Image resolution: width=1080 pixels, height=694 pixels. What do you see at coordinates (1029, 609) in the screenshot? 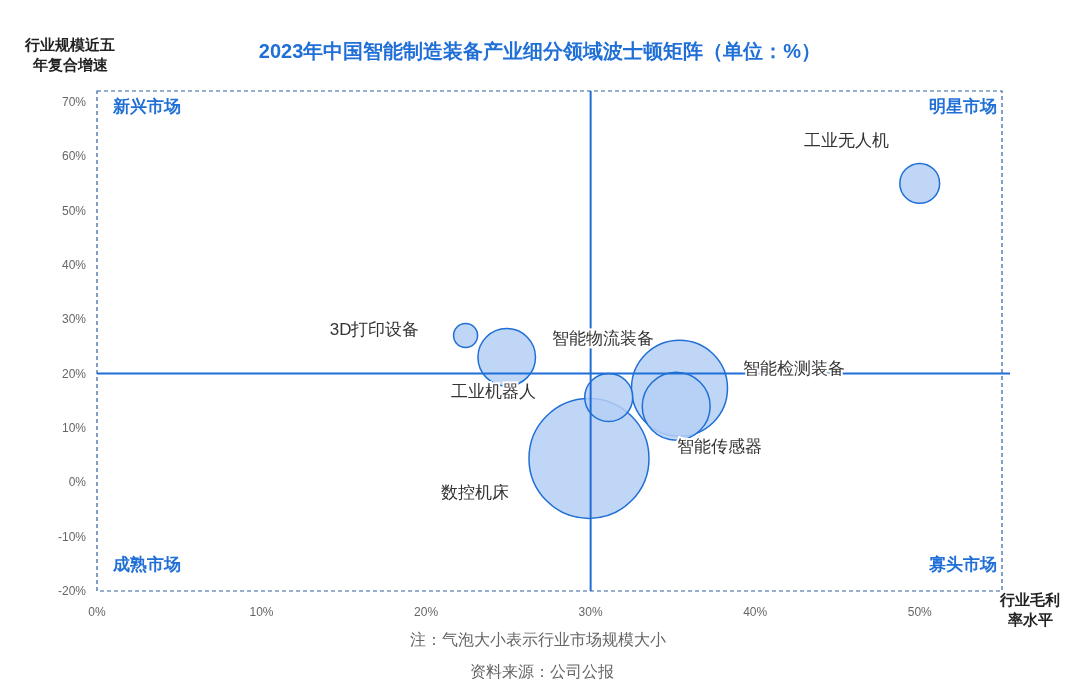
I see `x-axis-title: 行业毛利率水平` at bounding box center [1029, 609].